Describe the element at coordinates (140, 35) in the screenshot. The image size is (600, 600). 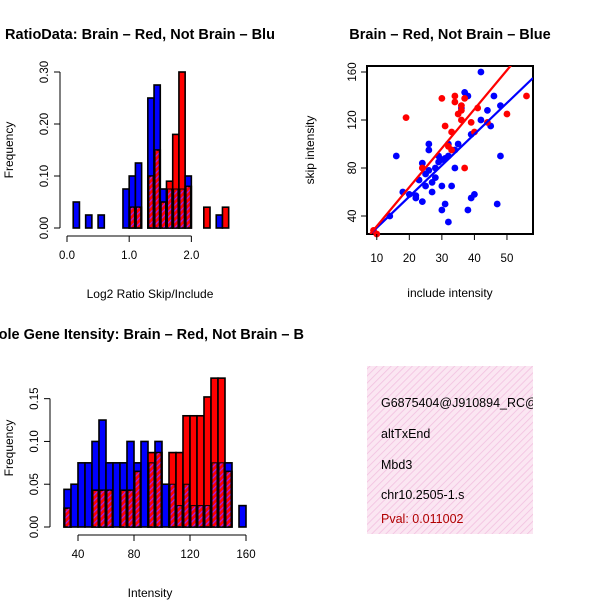
I see `ratio-histogram-title: RatioData: Brain – Red, Not Brain – Blu` at that location.